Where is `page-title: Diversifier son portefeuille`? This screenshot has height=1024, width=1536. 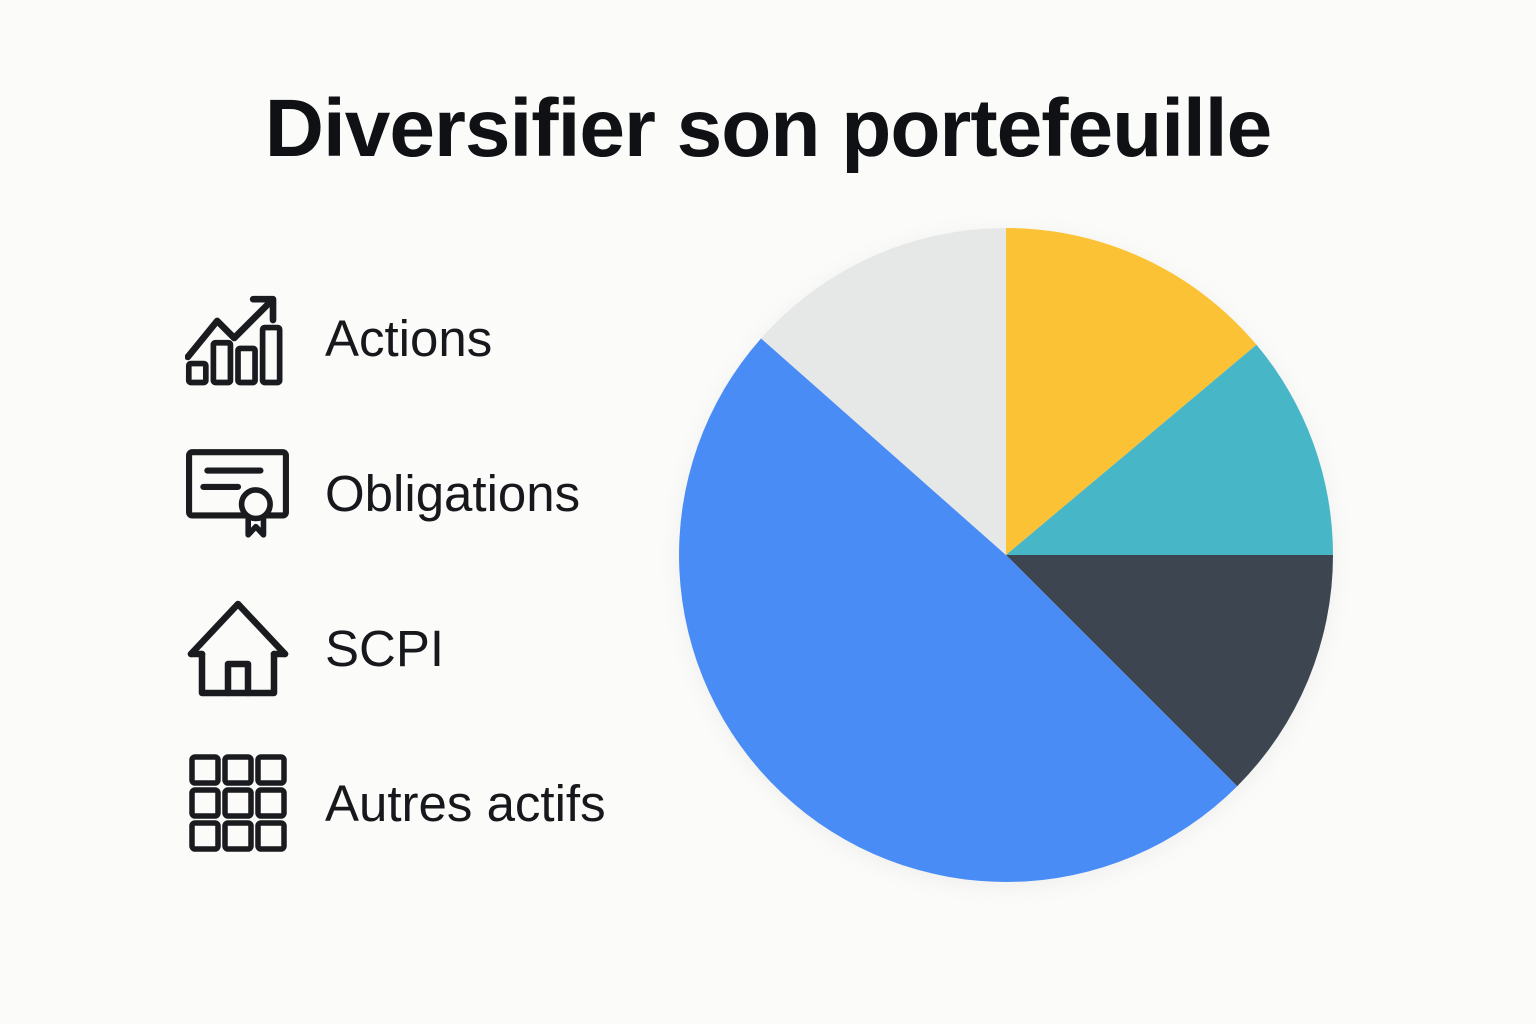
page-title: Diversifier son portefeuille is located at coordinates (768, 128).